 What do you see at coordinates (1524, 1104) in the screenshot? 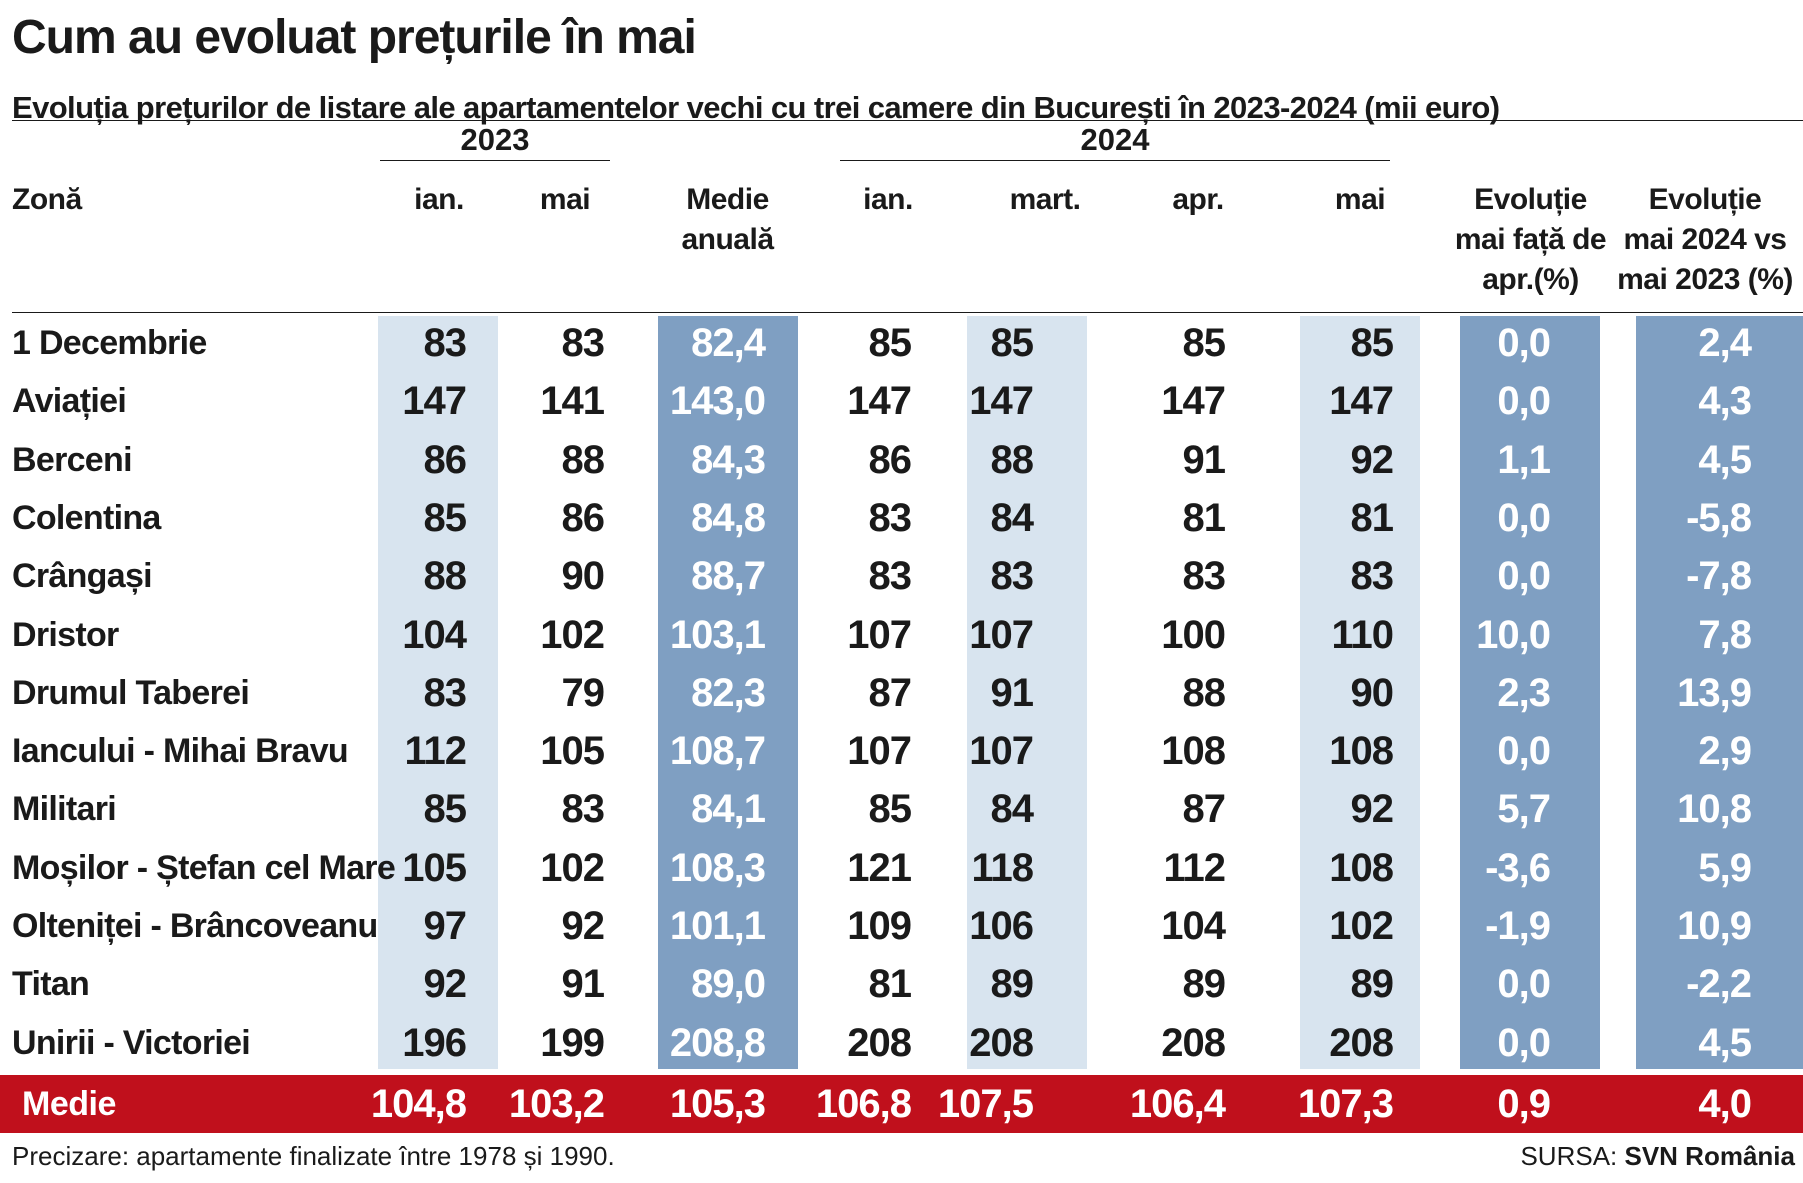
I see `summary-evolutie-apr: 0,9` at bounding box center [1524, 1104].